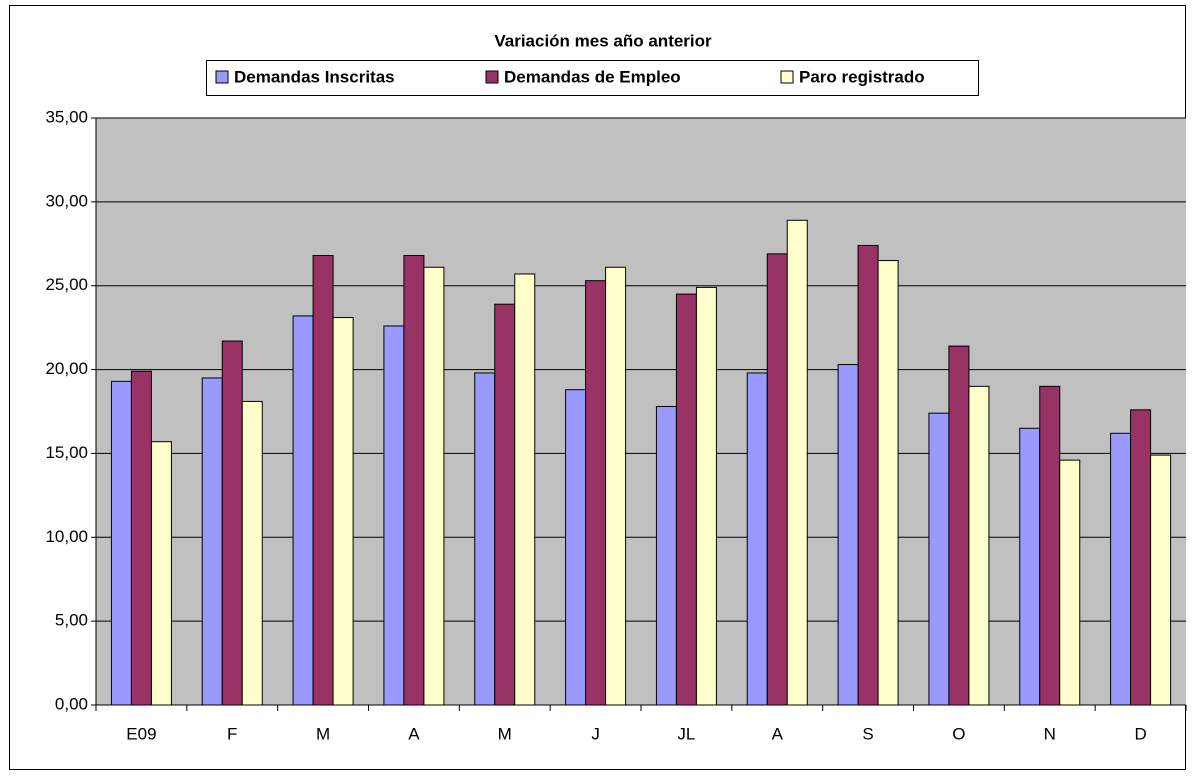  Describe the element at coordinates (66, 116) in the screenshot. I see `y-tick-label: 35,00` at that location.